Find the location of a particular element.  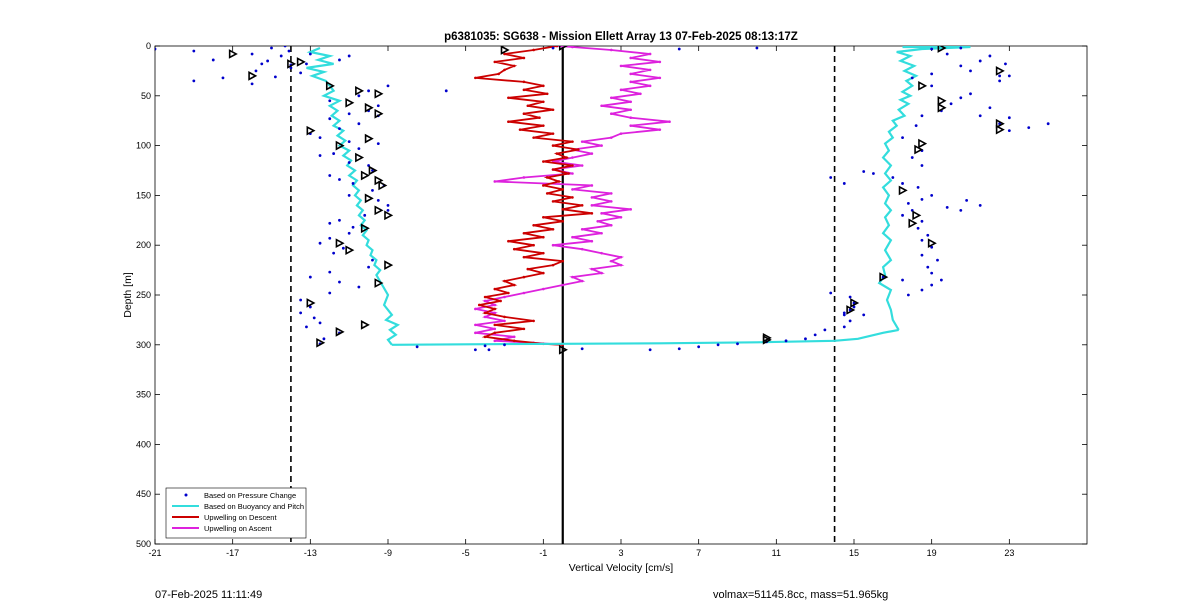

y-tick-label: 500 is located at coordinates (143, 544).